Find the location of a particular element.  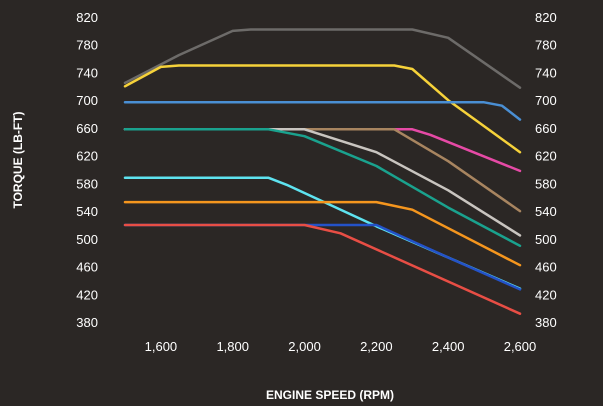

x-tick-label: 2,000 is located at coordinates (304, 346).